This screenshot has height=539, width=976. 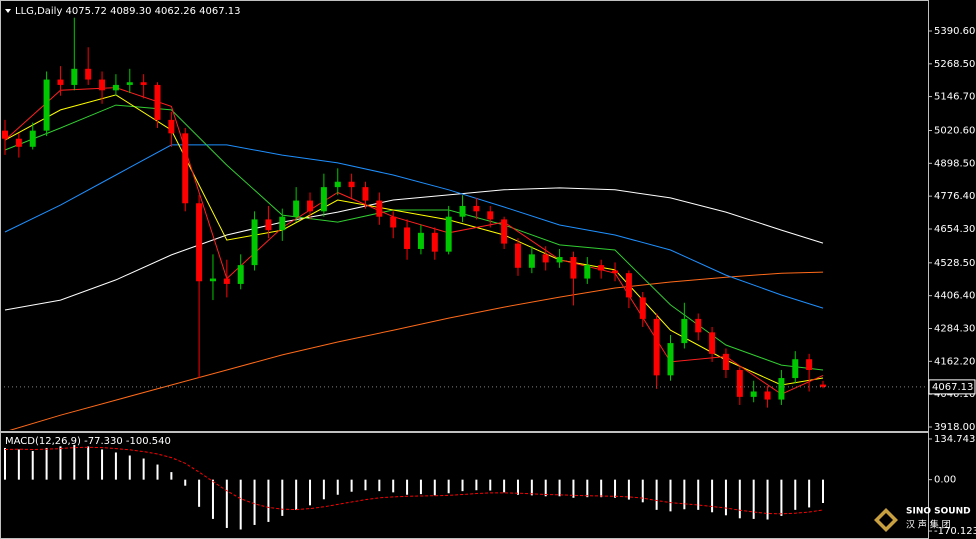 I want to click on y-tick-label: 134.743, so click(x=954, y=439).